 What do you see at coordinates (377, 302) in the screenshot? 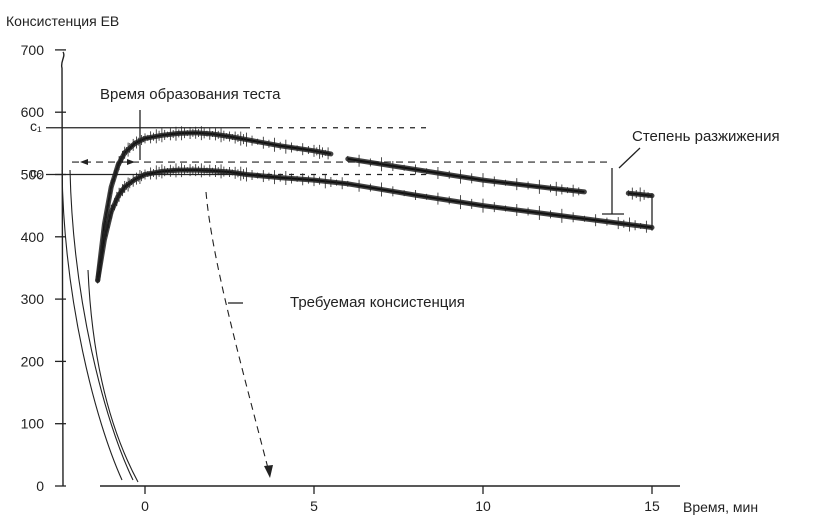
I see `required-consistency-label: Требуемая консистенция` at bounding box center [377, 302].